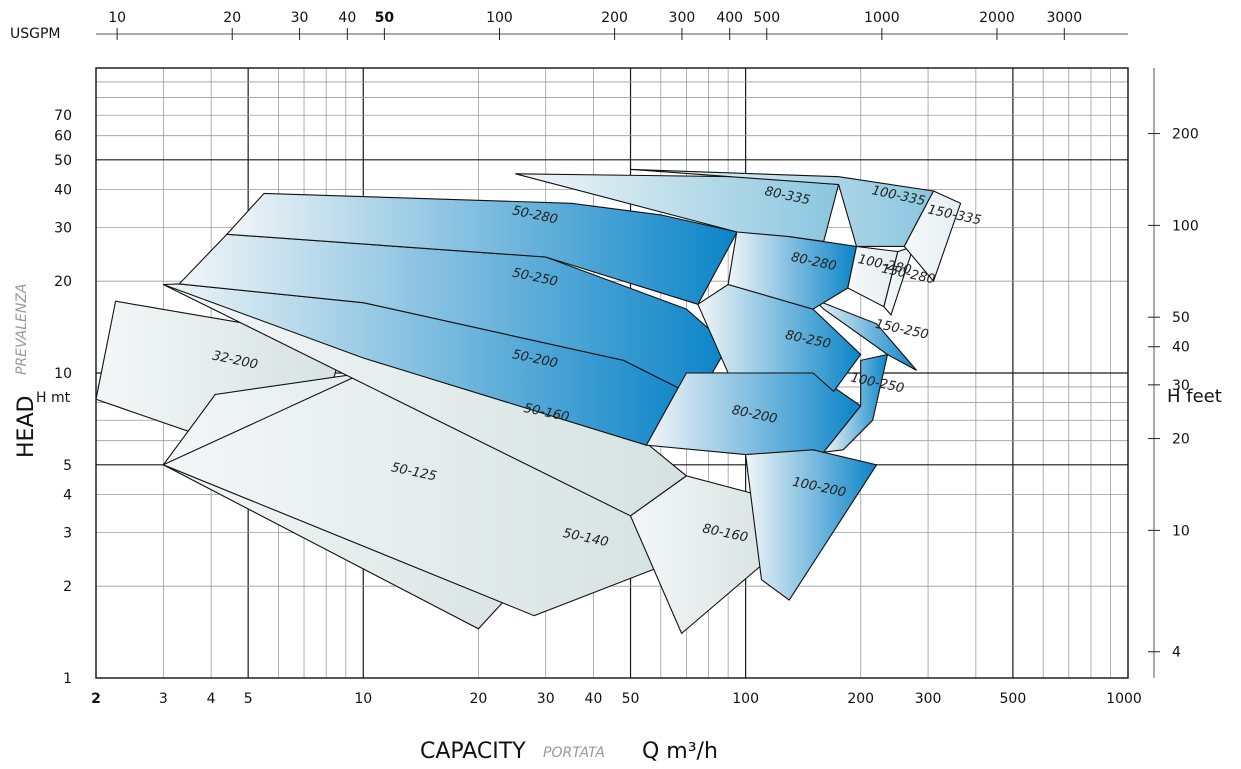  What do you see at coordinates (473, 751) in the screenshot?
I see `x-axis-title: CAPACITY` at bounding box center [473, 751].